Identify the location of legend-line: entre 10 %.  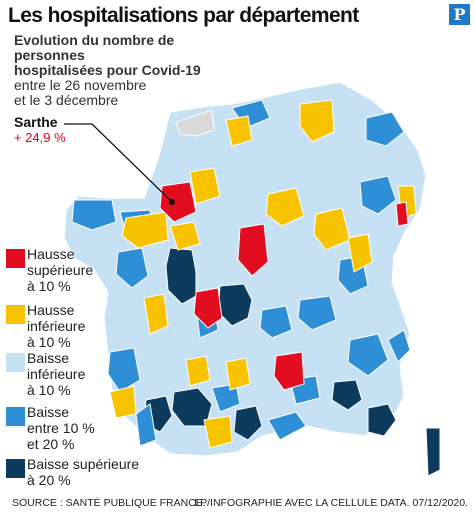
(61, 428).